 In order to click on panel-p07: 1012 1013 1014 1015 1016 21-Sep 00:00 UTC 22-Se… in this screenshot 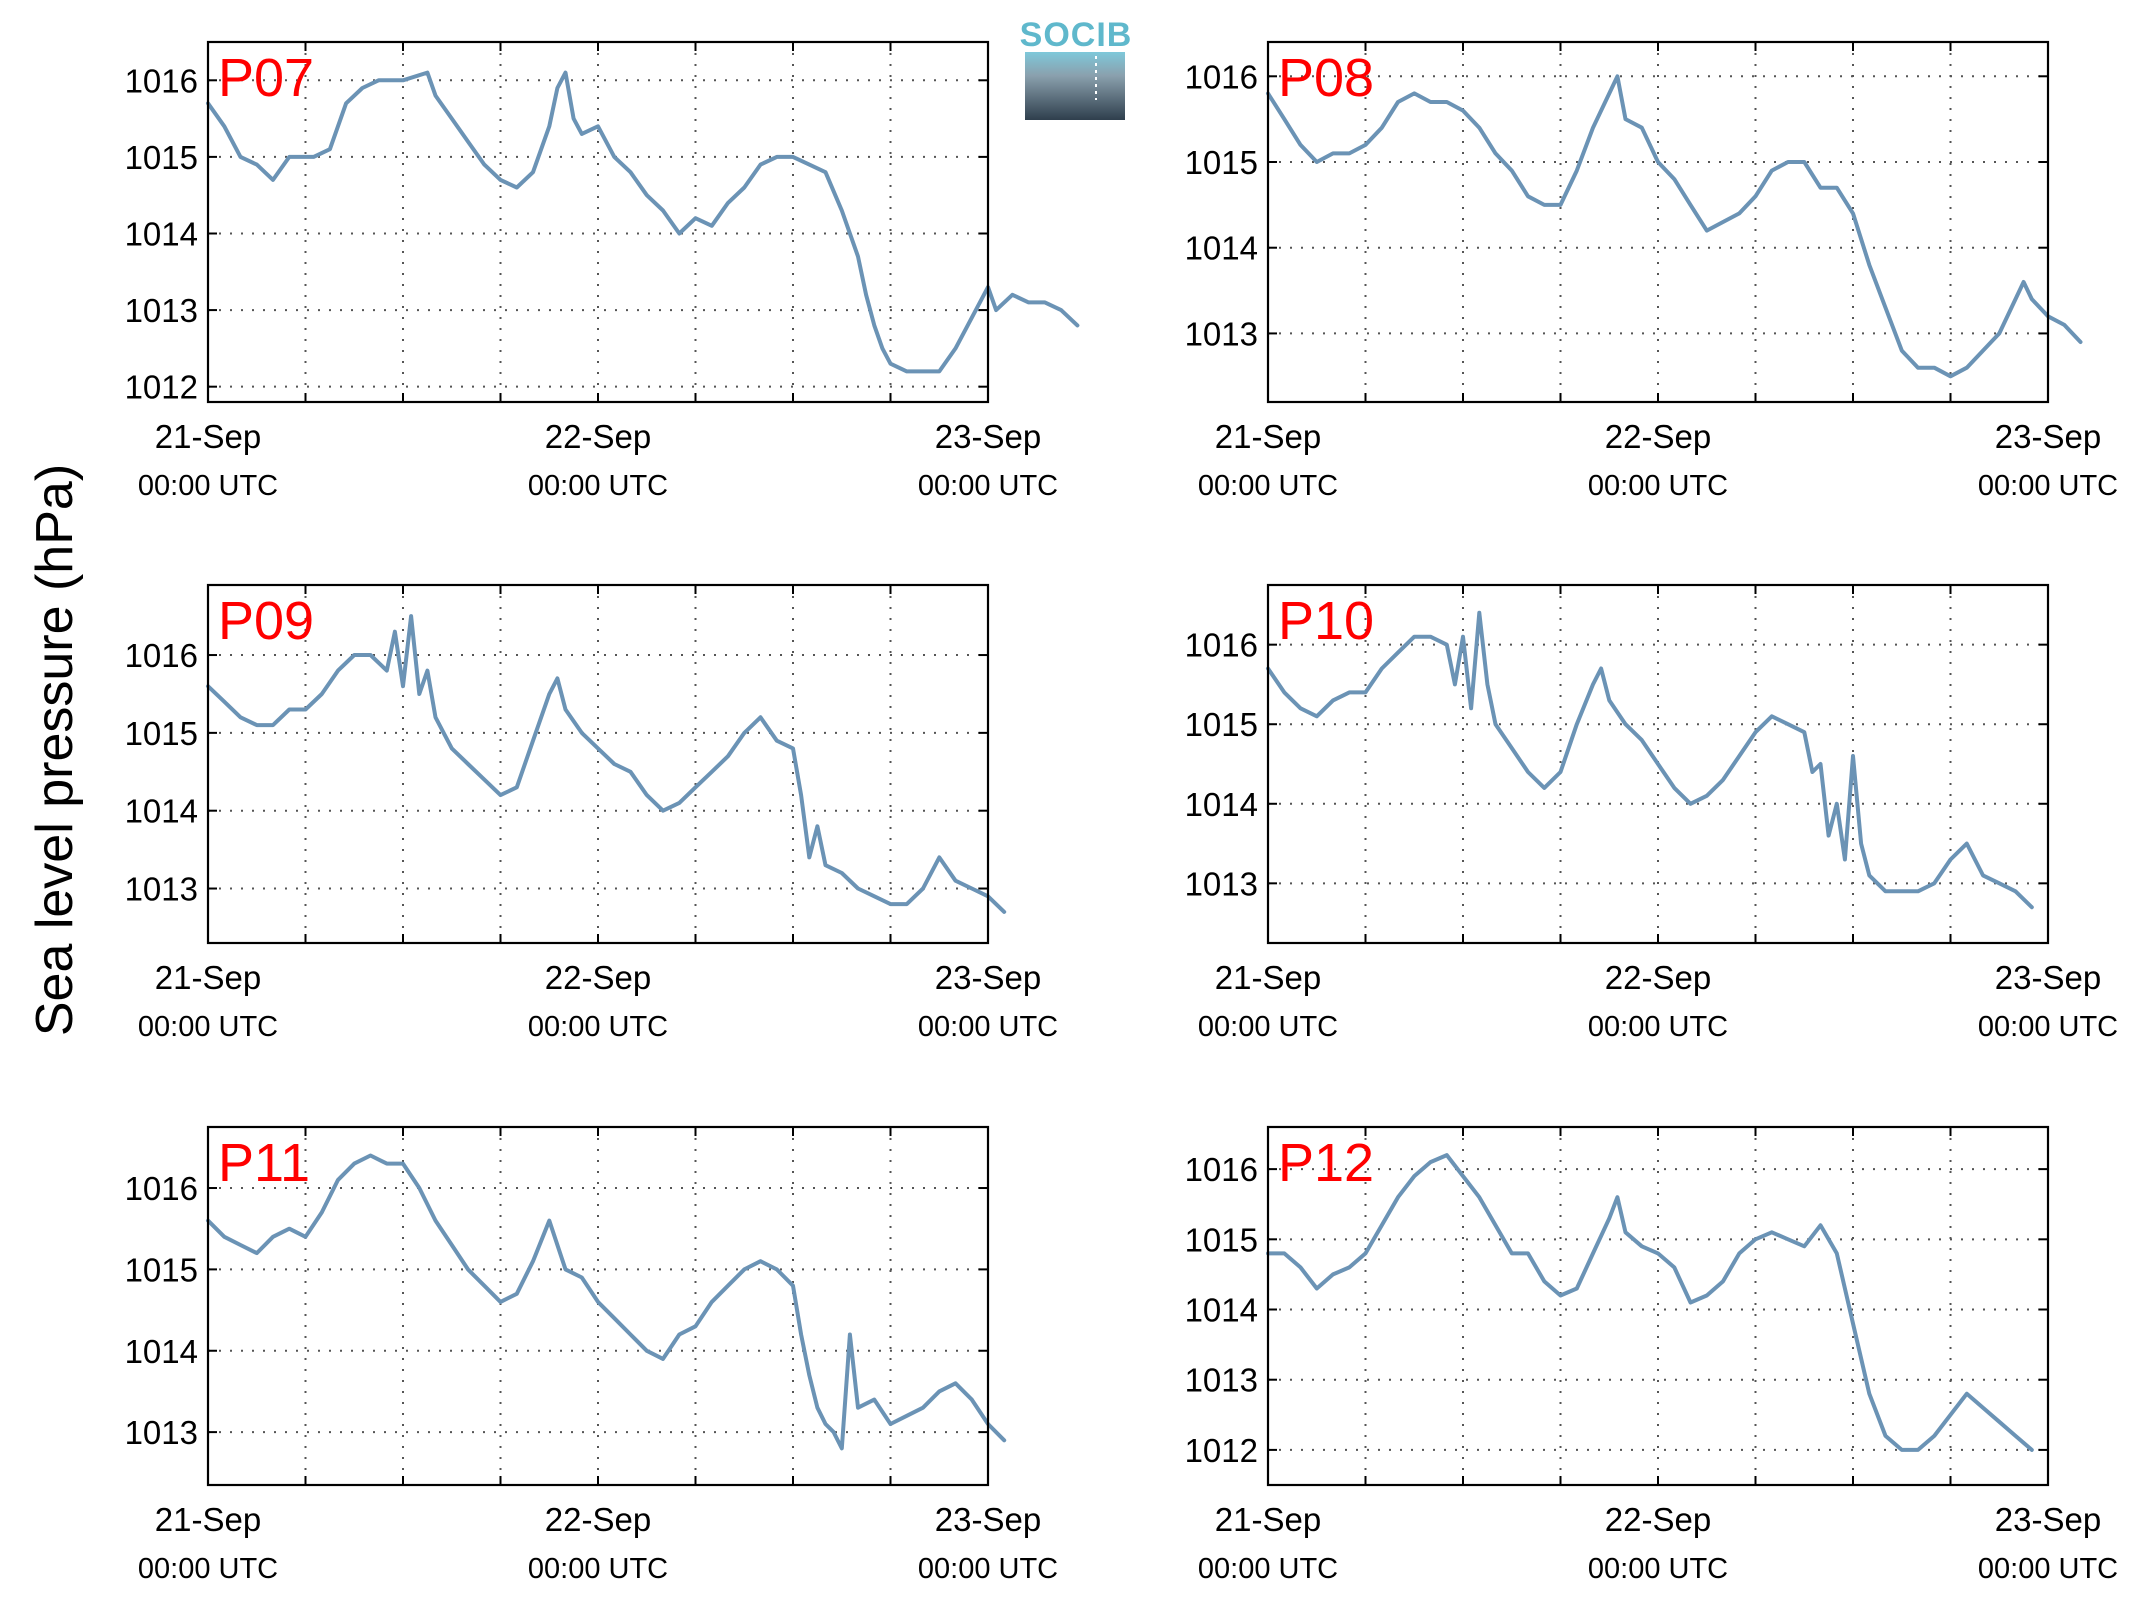, I will do `click(602, 271)`.